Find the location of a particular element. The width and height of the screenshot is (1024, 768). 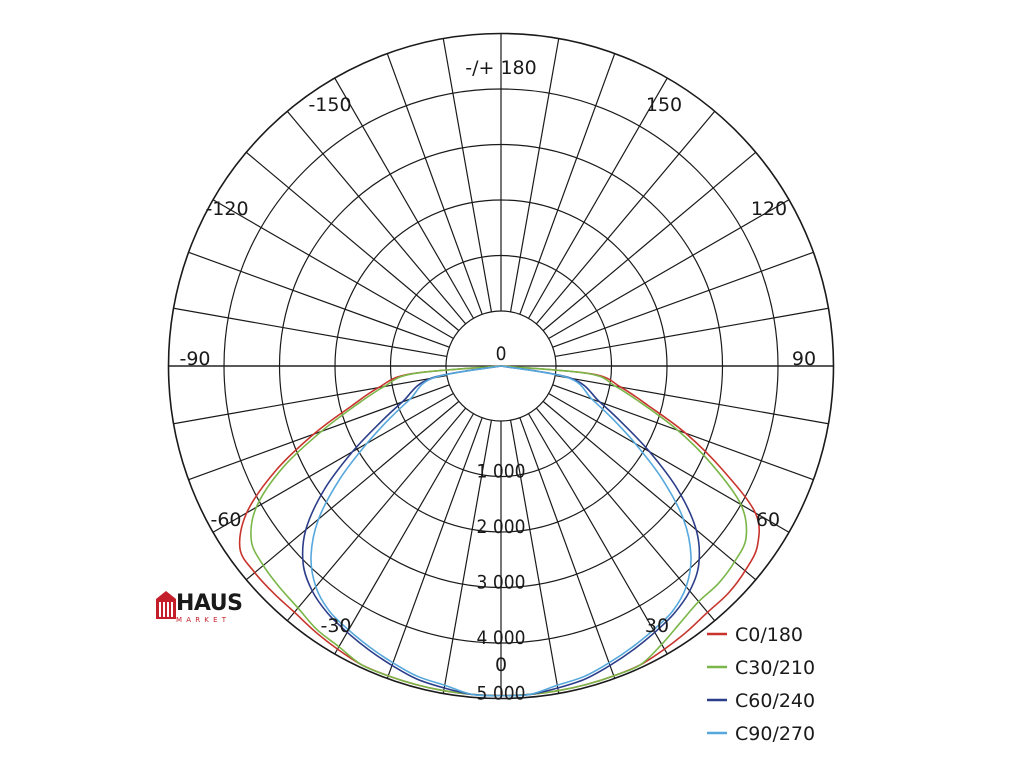

radial-tick-label: 3 000 is located at coordinates (501, 583).